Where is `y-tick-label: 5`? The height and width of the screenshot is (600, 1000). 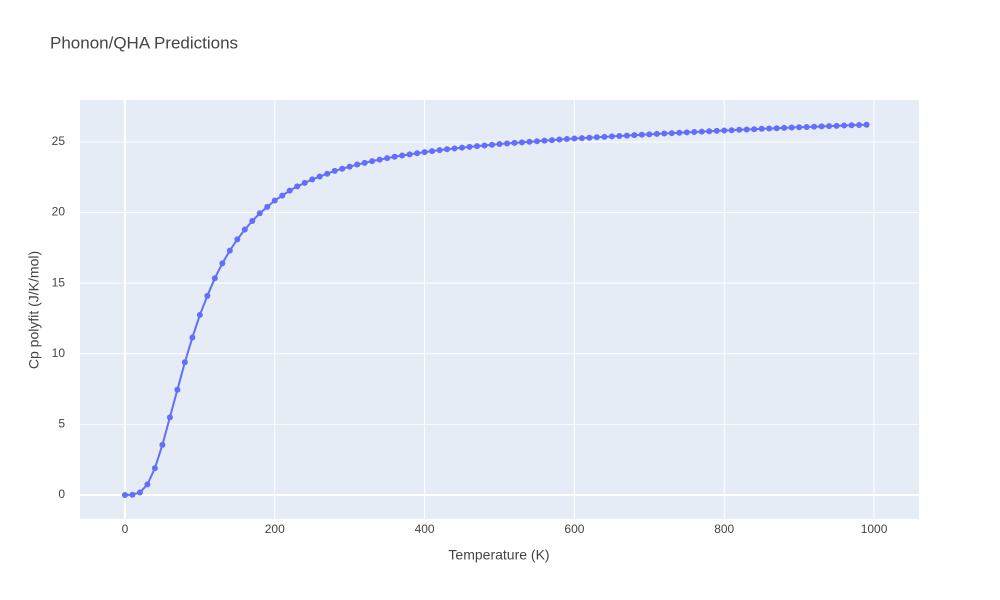 y-tick-label: 5 is located at coordinates (61, 424).